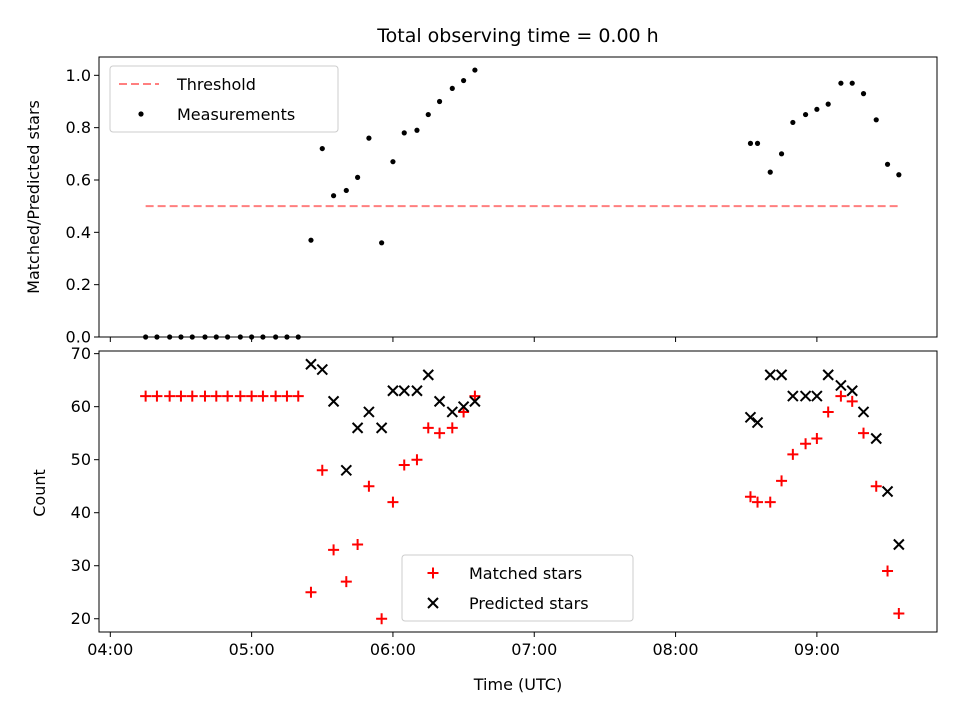 The height and width of the screenshot is (720, 960). I want to click on y-tick-label: 30, so click(81, 565).